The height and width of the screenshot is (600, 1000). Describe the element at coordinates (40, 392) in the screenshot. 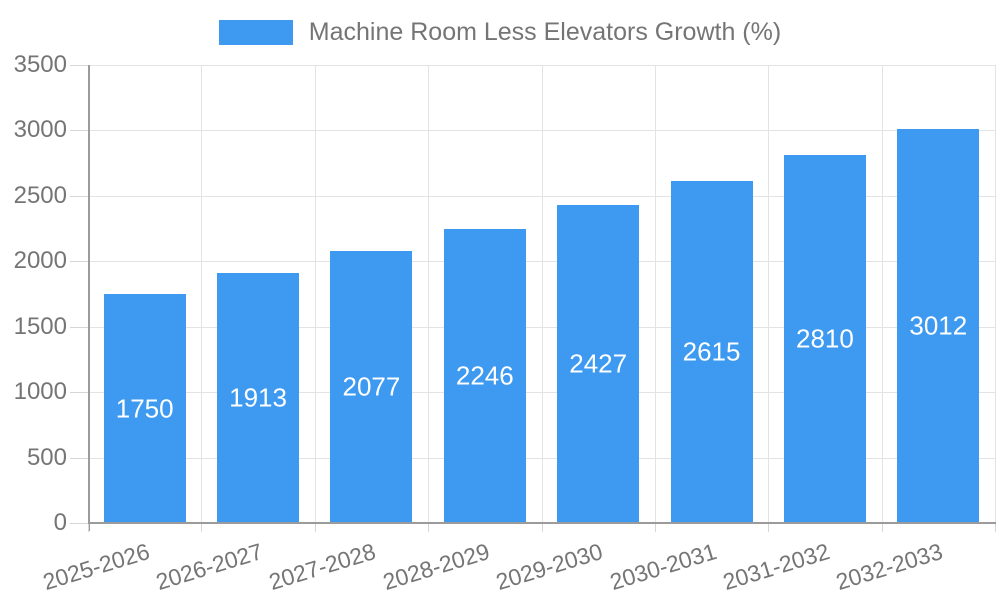

I see `y-axis-tick-label: 1000` at that location.